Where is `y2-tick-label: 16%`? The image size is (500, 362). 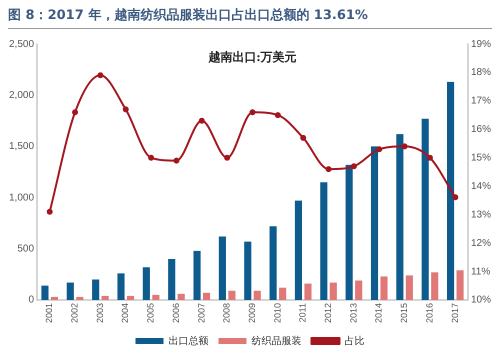
y2-tick-label: 16% is located at coordinates (481, 130).